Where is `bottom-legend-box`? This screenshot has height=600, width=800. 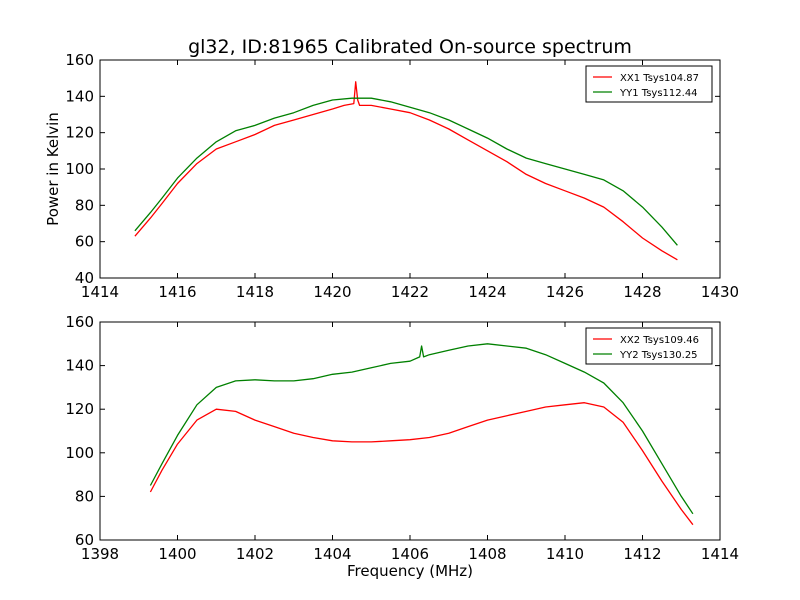 bottom-legend-box is located at coordinates (649, 346).